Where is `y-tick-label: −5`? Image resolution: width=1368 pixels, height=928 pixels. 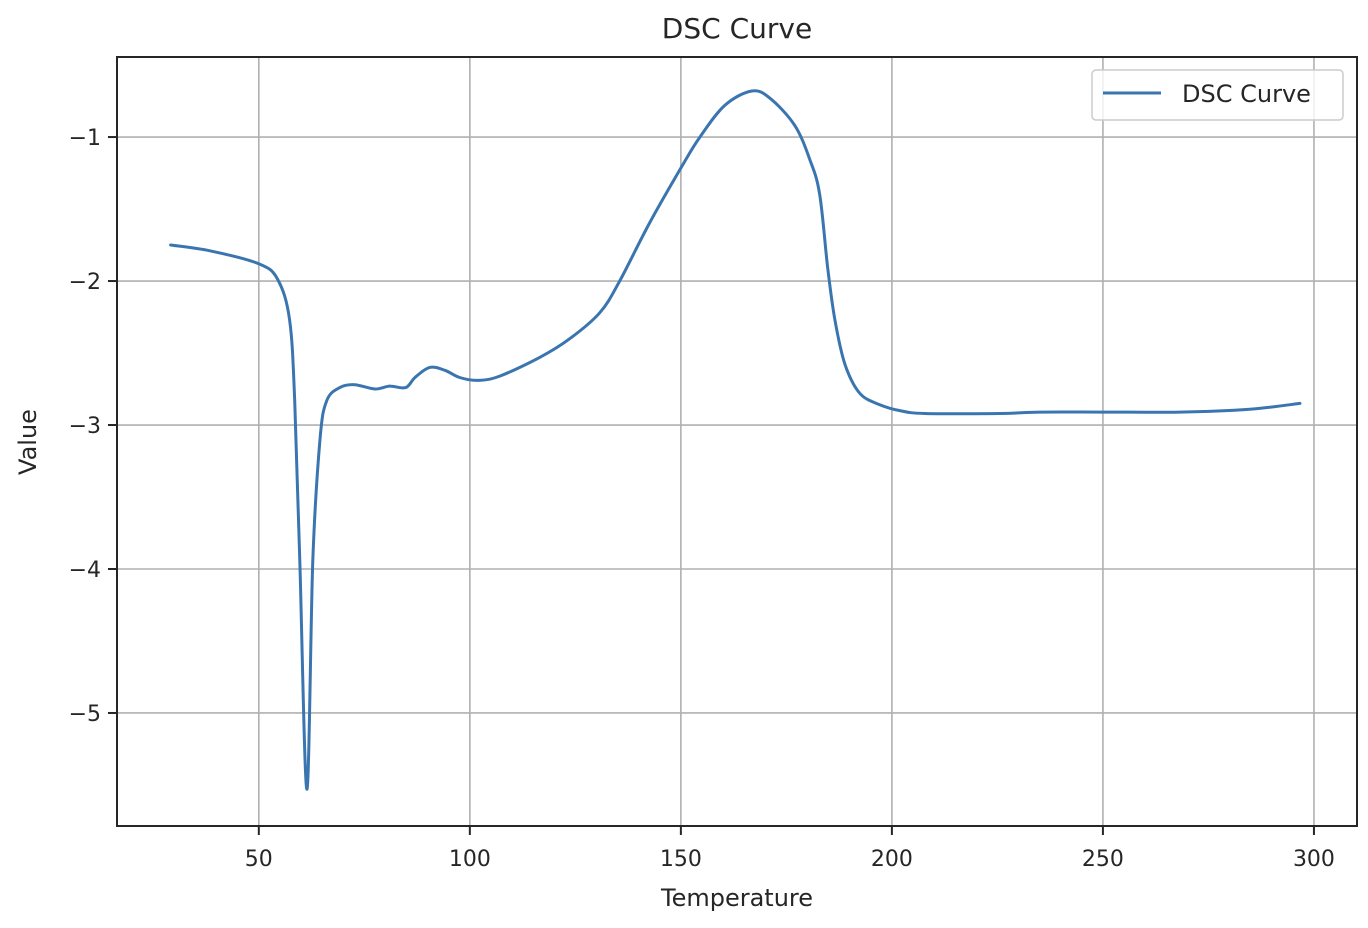 y-tick-label: −5 is located at coordinates (85, 714).